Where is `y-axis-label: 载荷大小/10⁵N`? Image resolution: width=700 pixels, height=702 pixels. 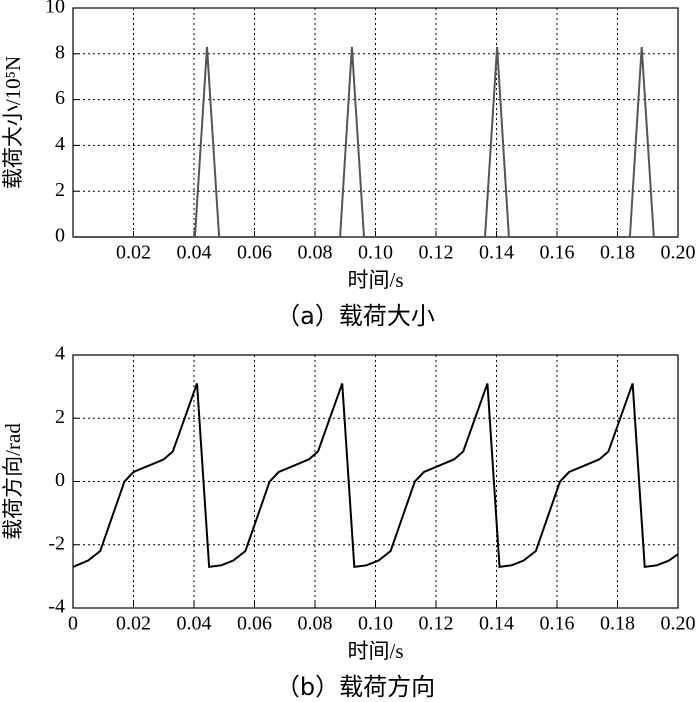
y-axis-label: 载荷大小/10⁵N is located at coordinates (13, 122).